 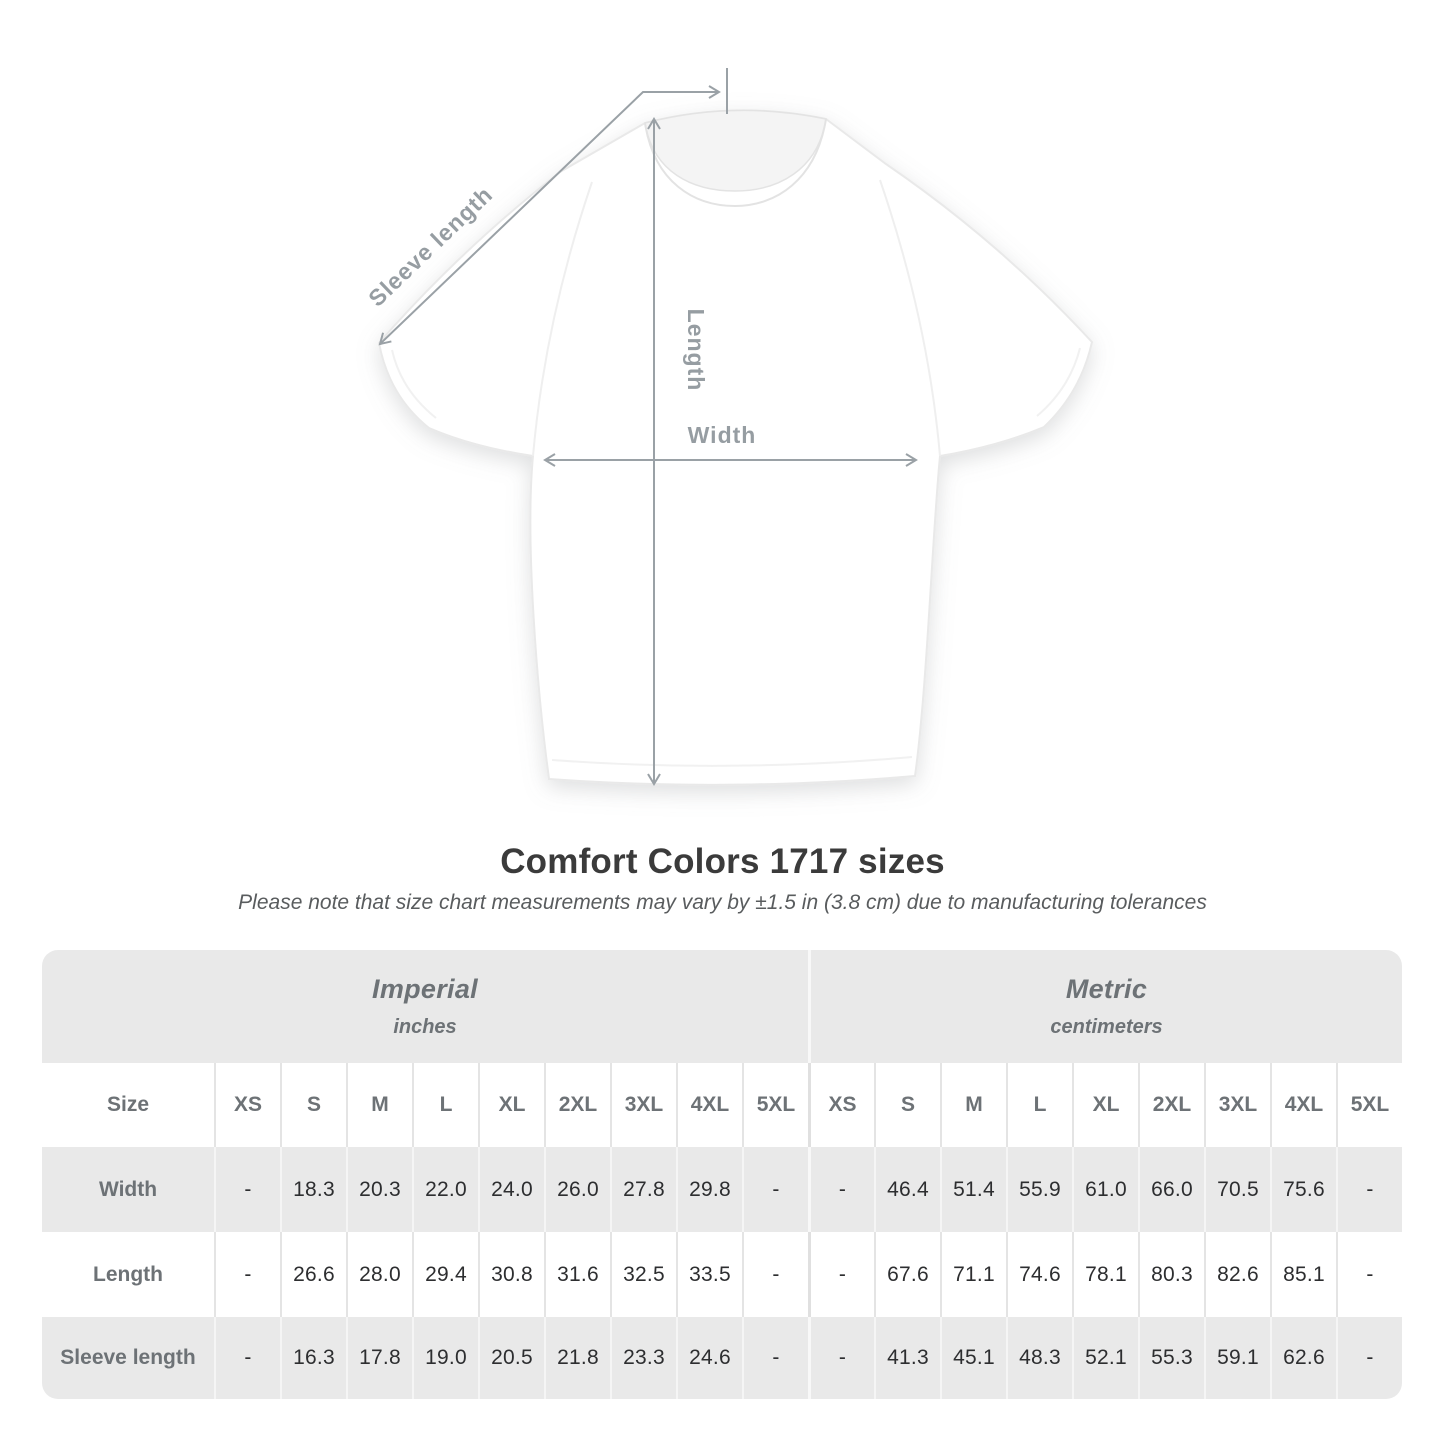 What do you see at coordinates (732, 761) in the screenshot?
I see `hem-stitch` at bounding box center [732, 761].